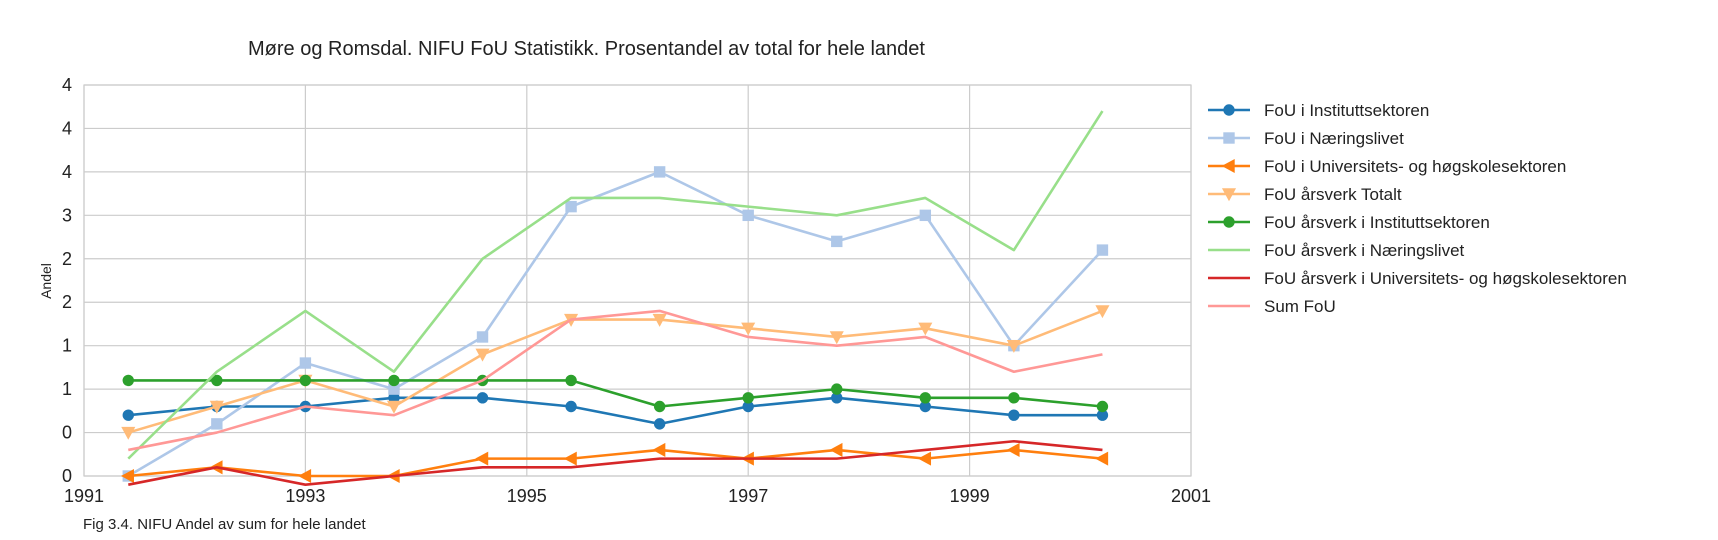 The height and width of the screenshot is (540, 1718). Describe the element at coordinates (1346, 110) in the screenshot. I see `legend-label: FoU i Instituttsektoren` at that location.